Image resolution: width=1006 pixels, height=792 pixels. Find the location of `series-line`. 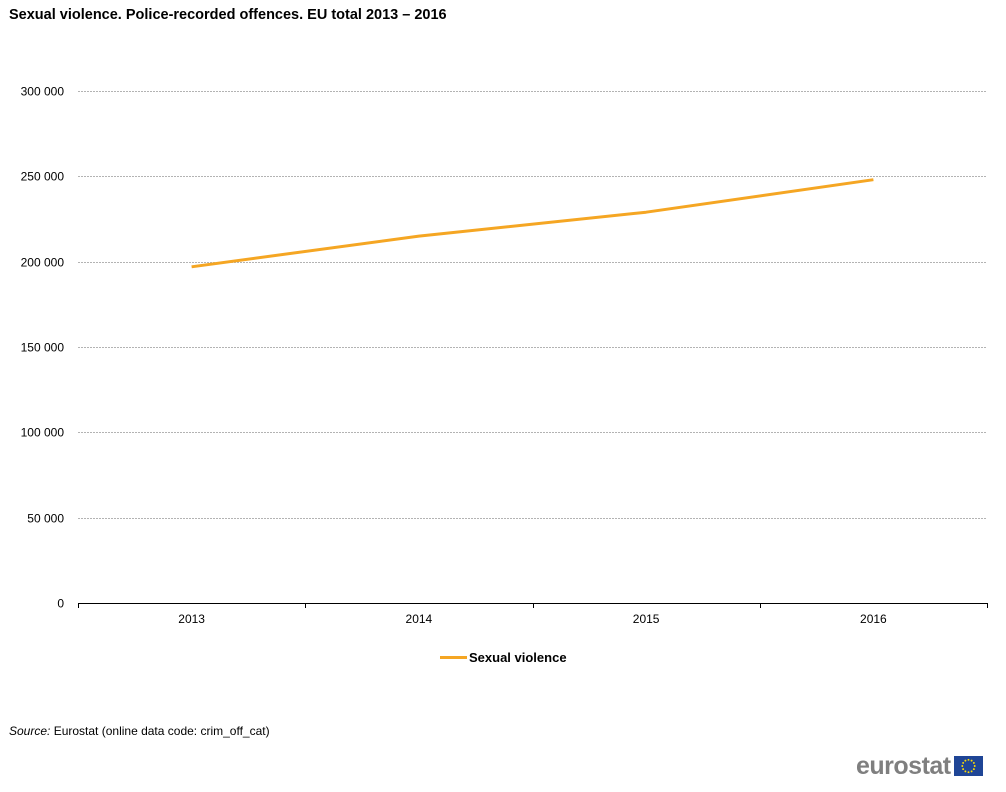

series-line is located at coordinates (532, 223).